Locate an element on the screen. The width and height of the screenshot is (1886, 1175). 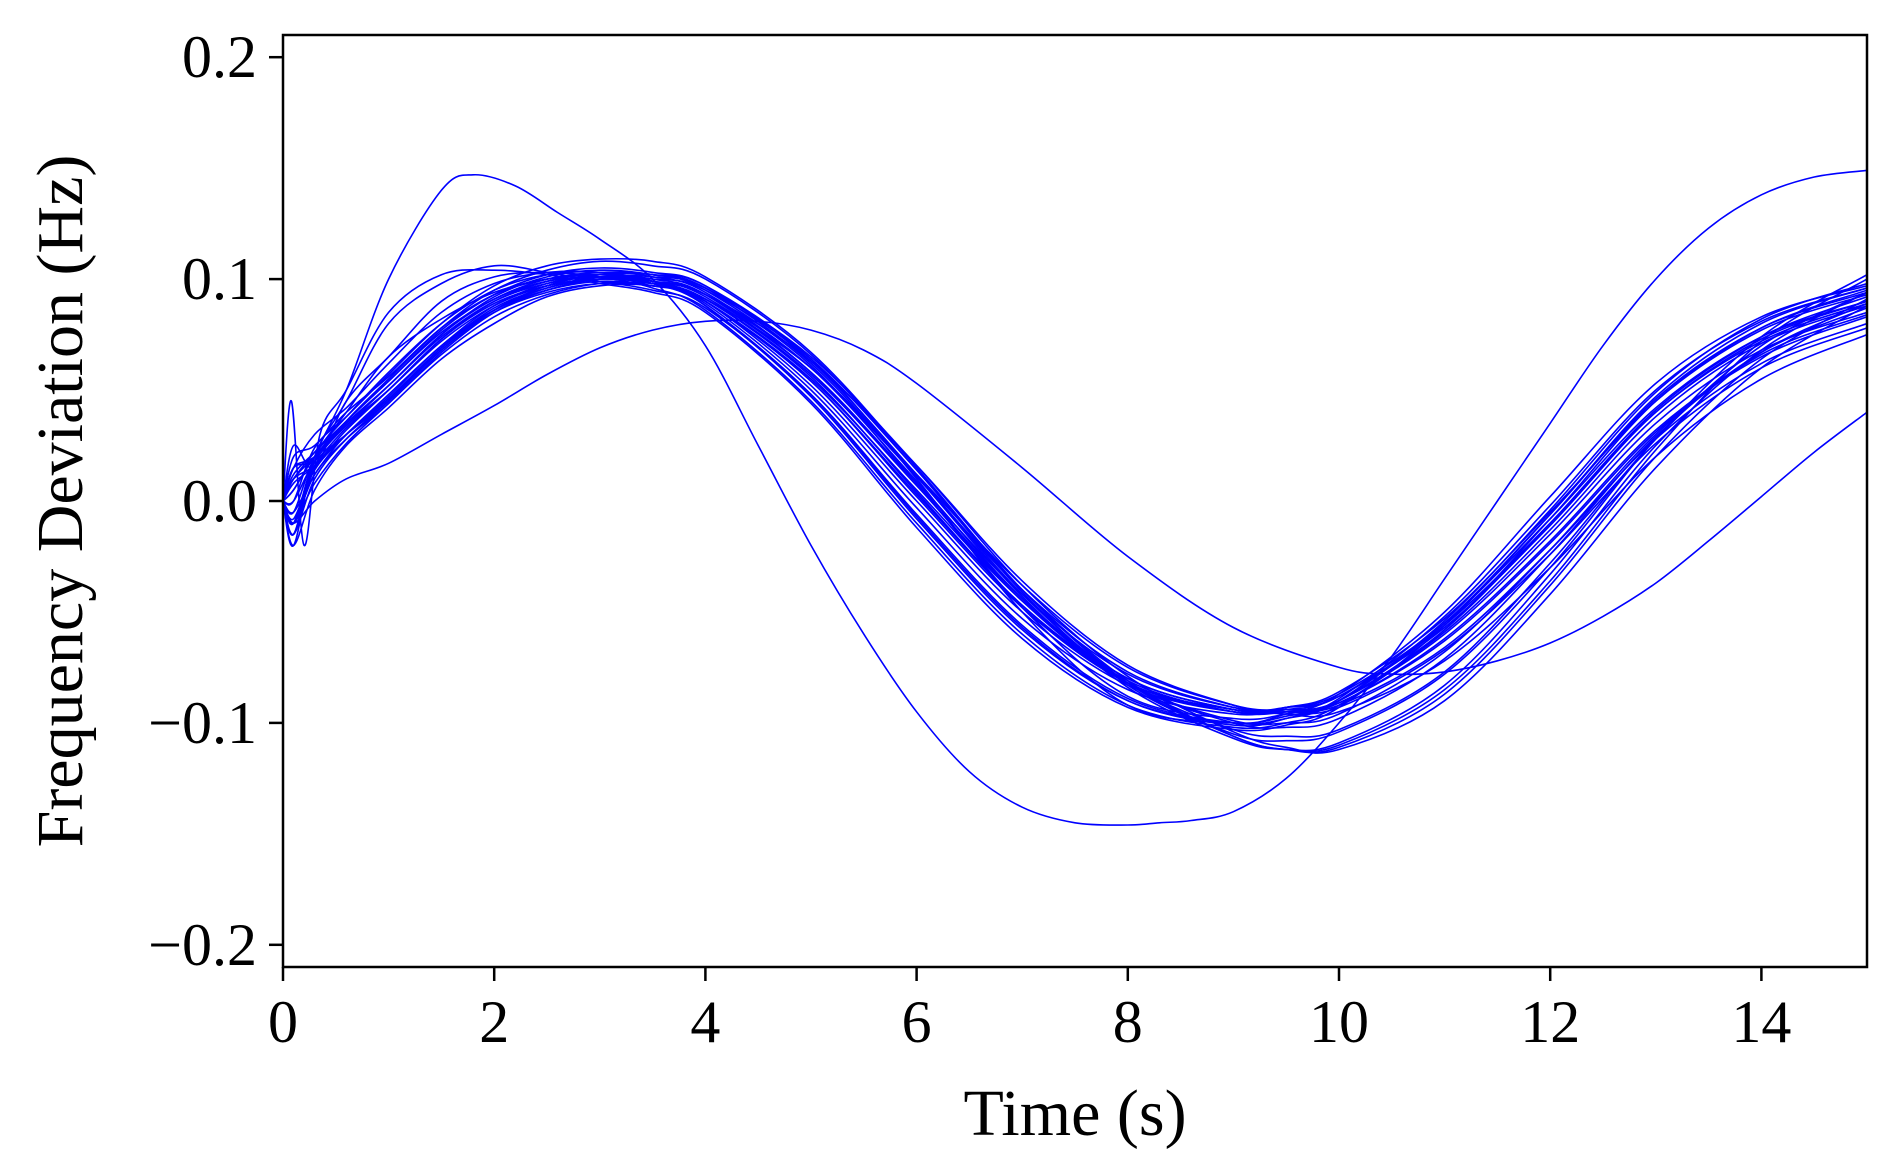
x-tick-label: 12 is located at coordinates (1550, 1022).